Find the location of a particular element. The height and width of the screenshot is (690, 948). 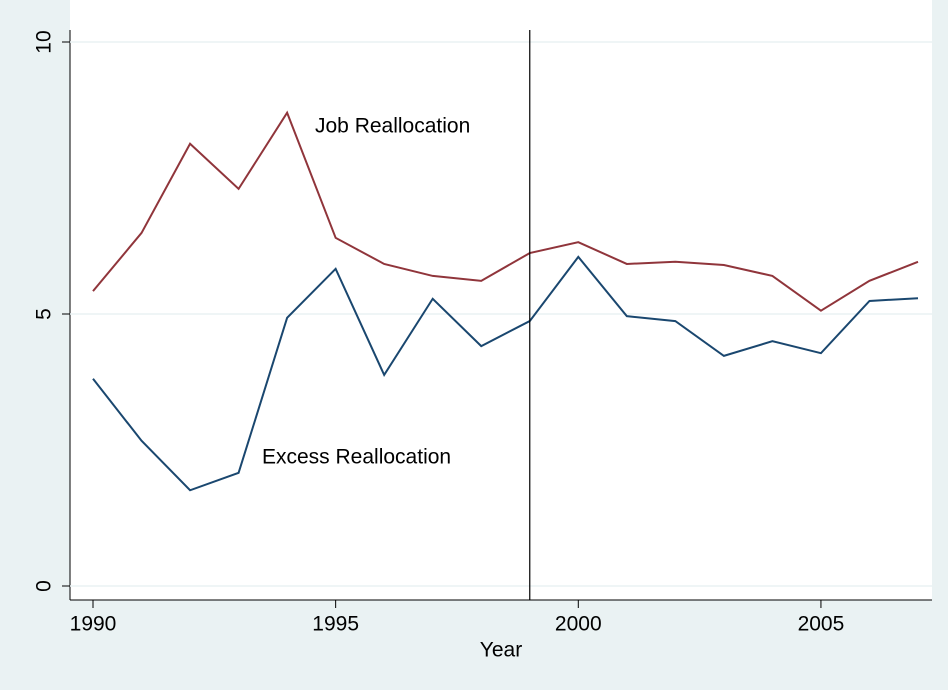

series-label: Excess Reallocation is located at coordinates (356, 457).